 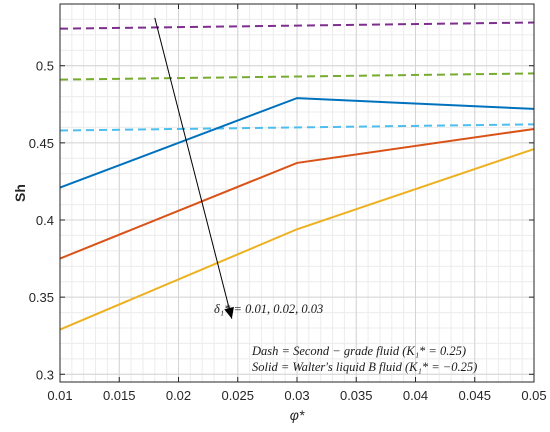 I want to click on x-tick-label: 0.015, so click(x=119, y=395).